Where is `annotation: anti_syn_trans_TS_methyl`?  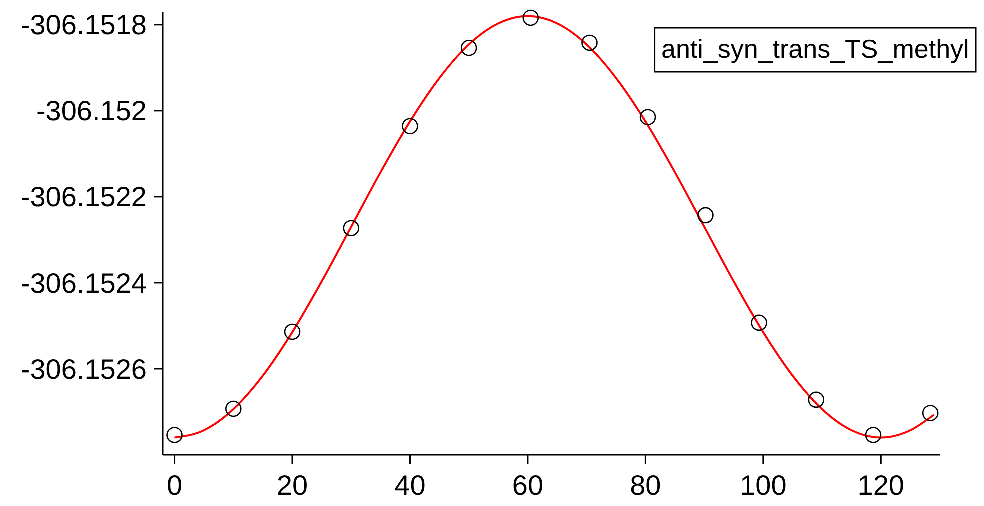
annotation: anti_syn_trans_TS_methyl is located at coordinates (815, 49).